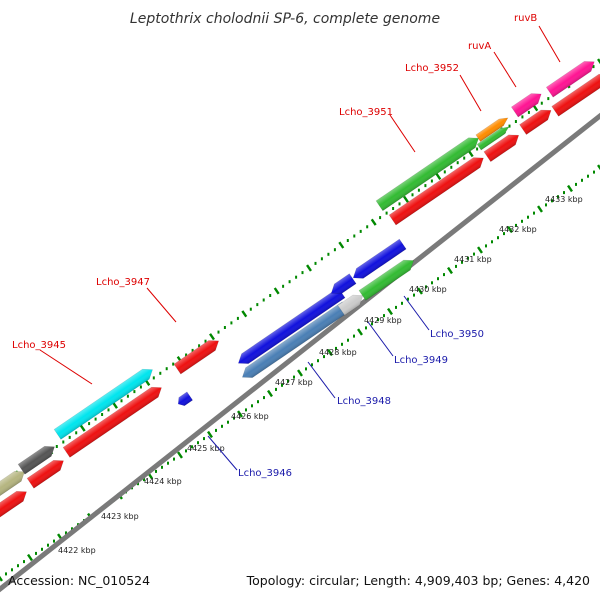 Image resolution: width=600 pixels, height=600 pixels. What do you see at coordinates (77, 550) in the screenshot?
I see `kbp-label: 4422 kbp` at bounding box center [77, 550].